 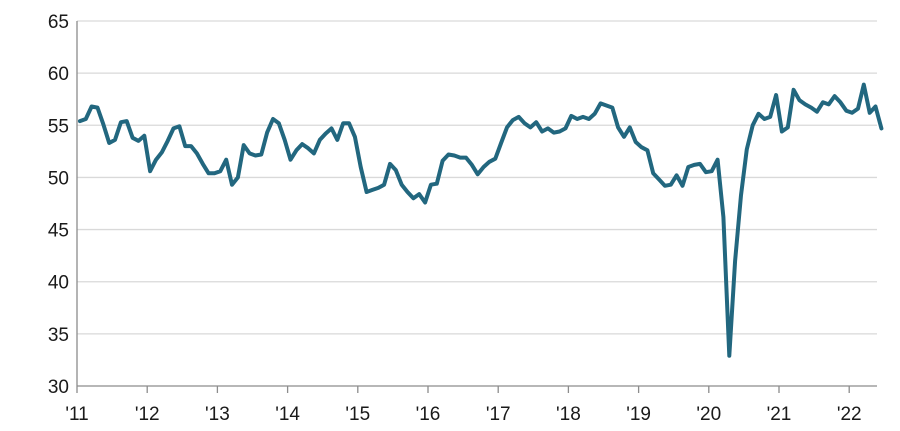 I want to click on y-tick-label: 55, so click(x=58, y=126).